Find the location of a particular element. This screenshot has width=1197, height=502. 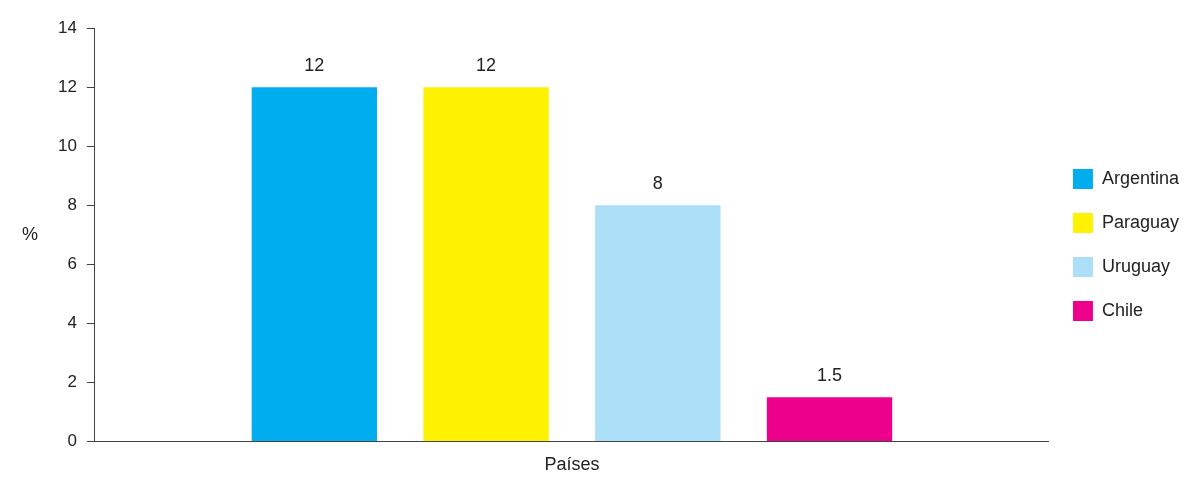

y-tick-label: 8 is located at coordinates (72, 205).